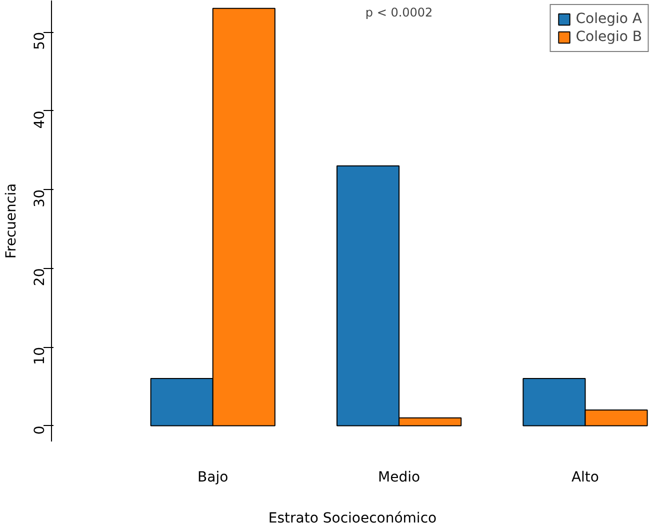 Image resolution: width=653 pixels, height=529 pixels. Describe the element at coordinates (40, 430) in the screenshot. I see `y-tick-label: 0` at that location.